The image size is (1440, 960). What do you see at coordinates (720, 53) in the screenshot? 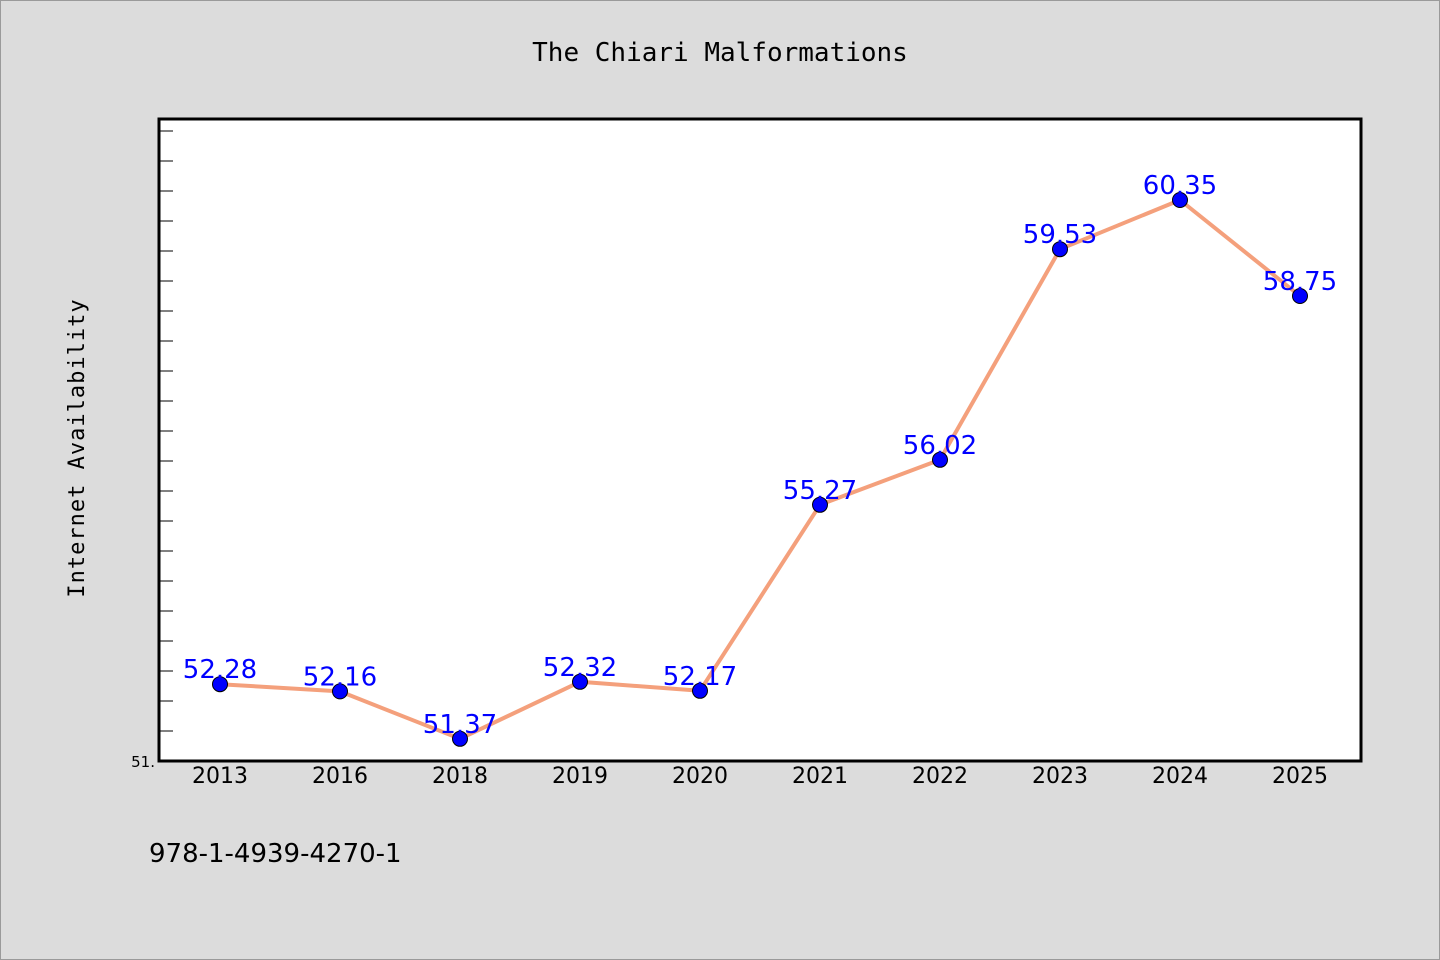
I see `chart-title: The Chiari Malformations` at bounding box center [720, 53].